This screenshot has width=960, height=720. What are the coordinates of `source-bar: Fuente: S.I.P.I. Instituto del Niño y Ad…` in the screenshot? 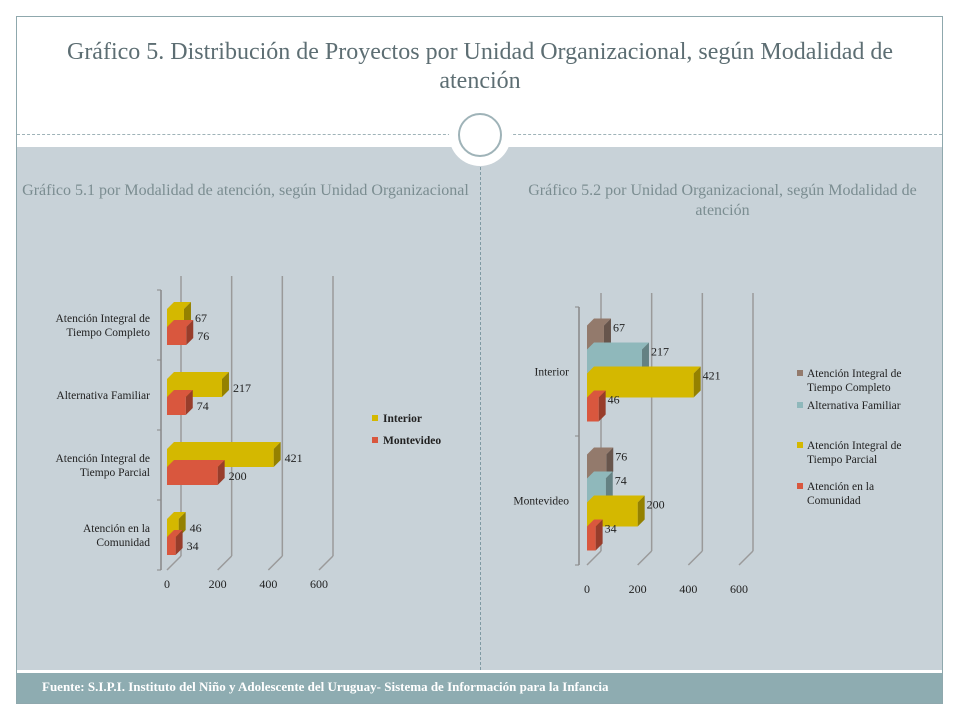 It's located at (479, 688).